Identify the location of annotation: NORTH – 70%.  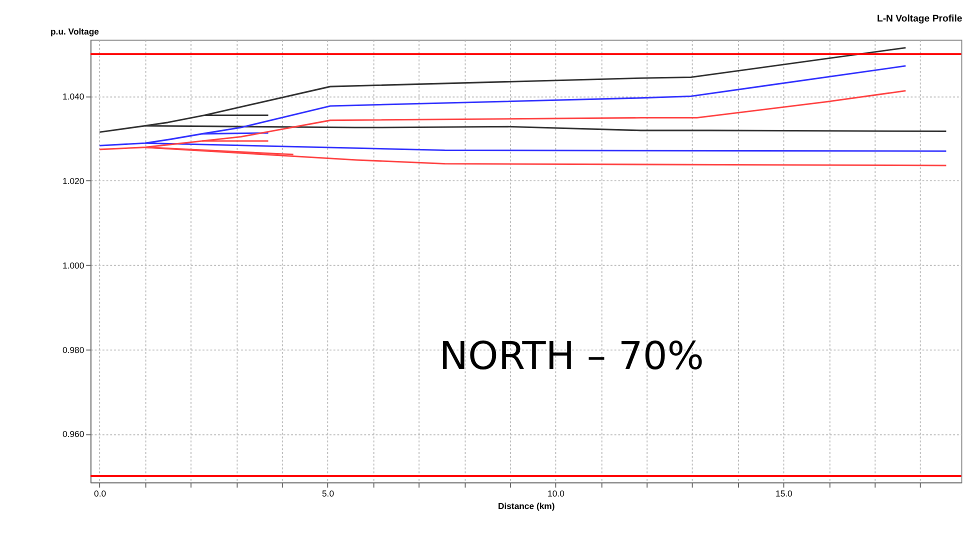
(571, 356).